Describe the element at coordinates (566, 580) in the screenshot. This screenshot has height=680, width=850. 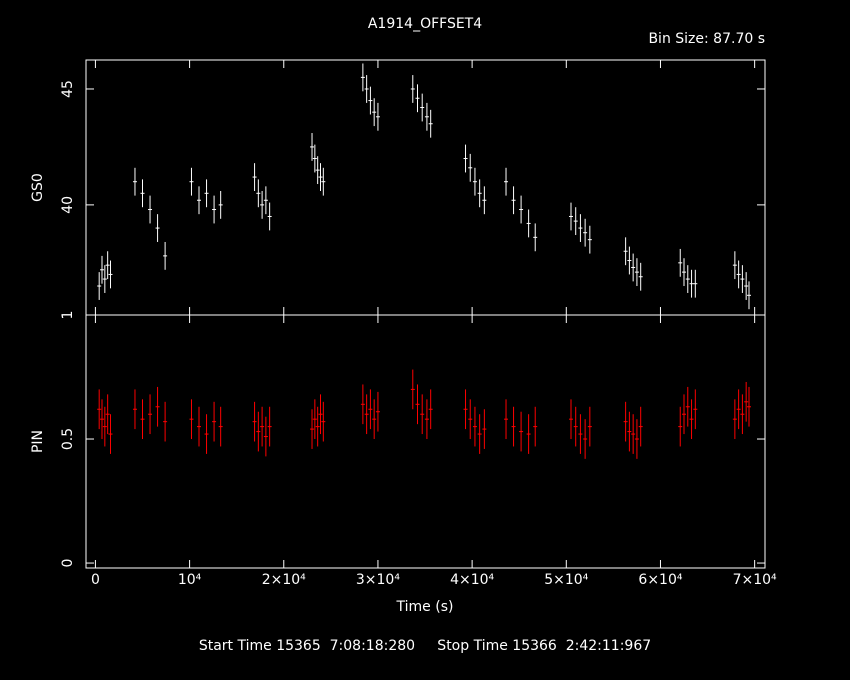
I see `x-tick-label: 5×10⁴` at that location.